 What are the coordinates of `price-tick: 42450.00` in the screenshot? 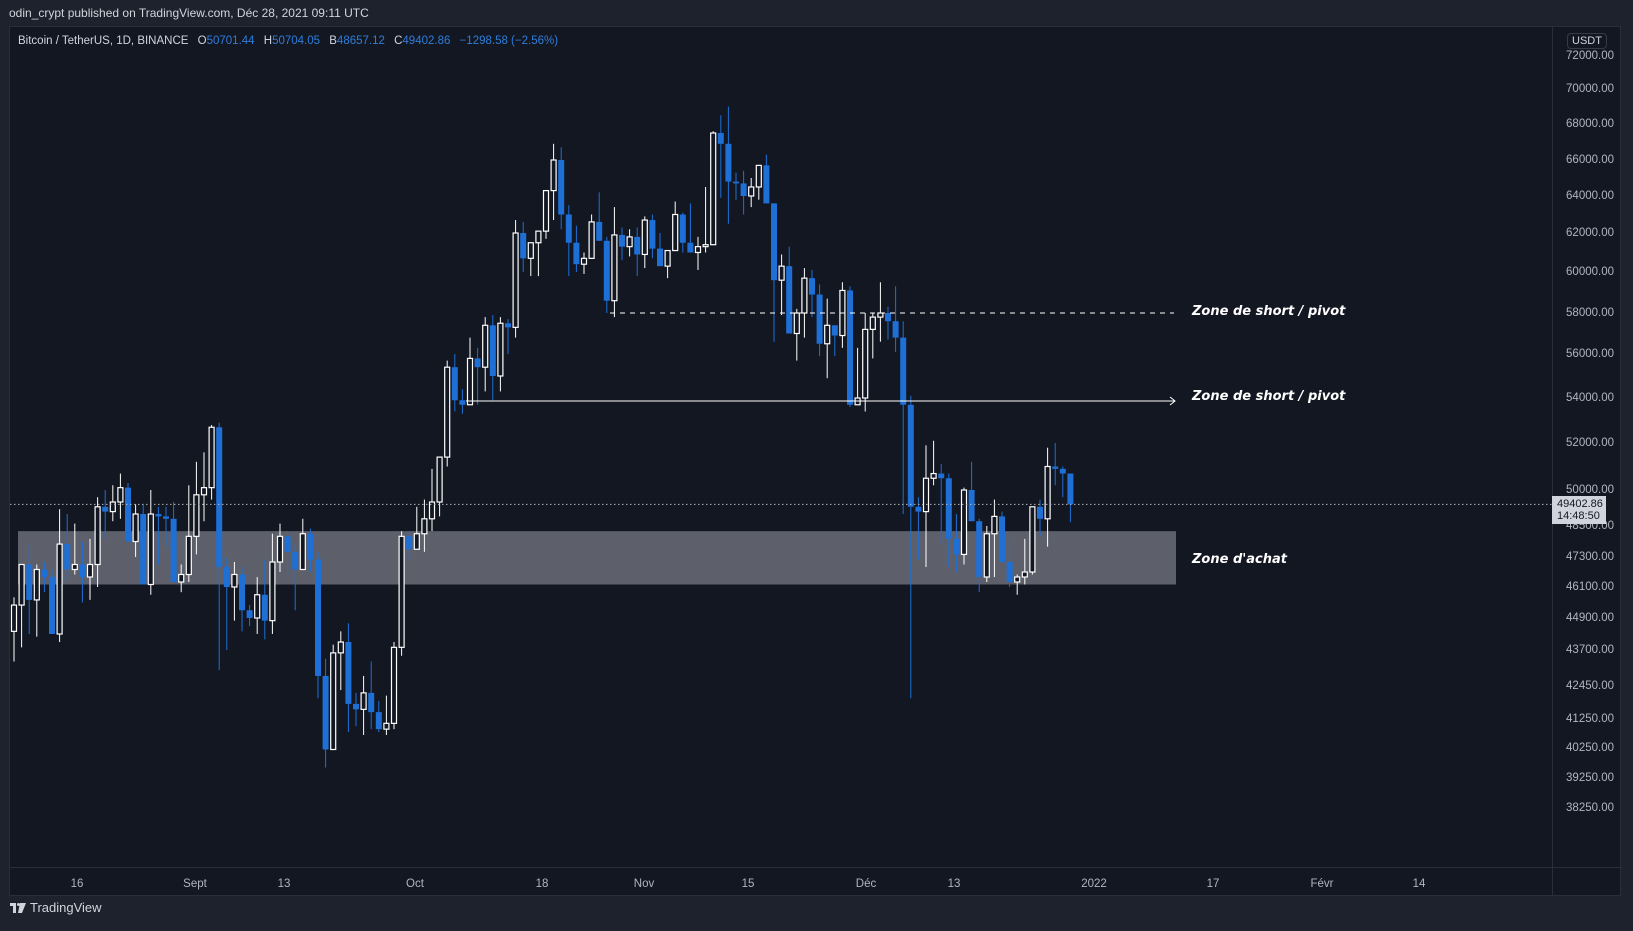 It's located at (1590, 686).